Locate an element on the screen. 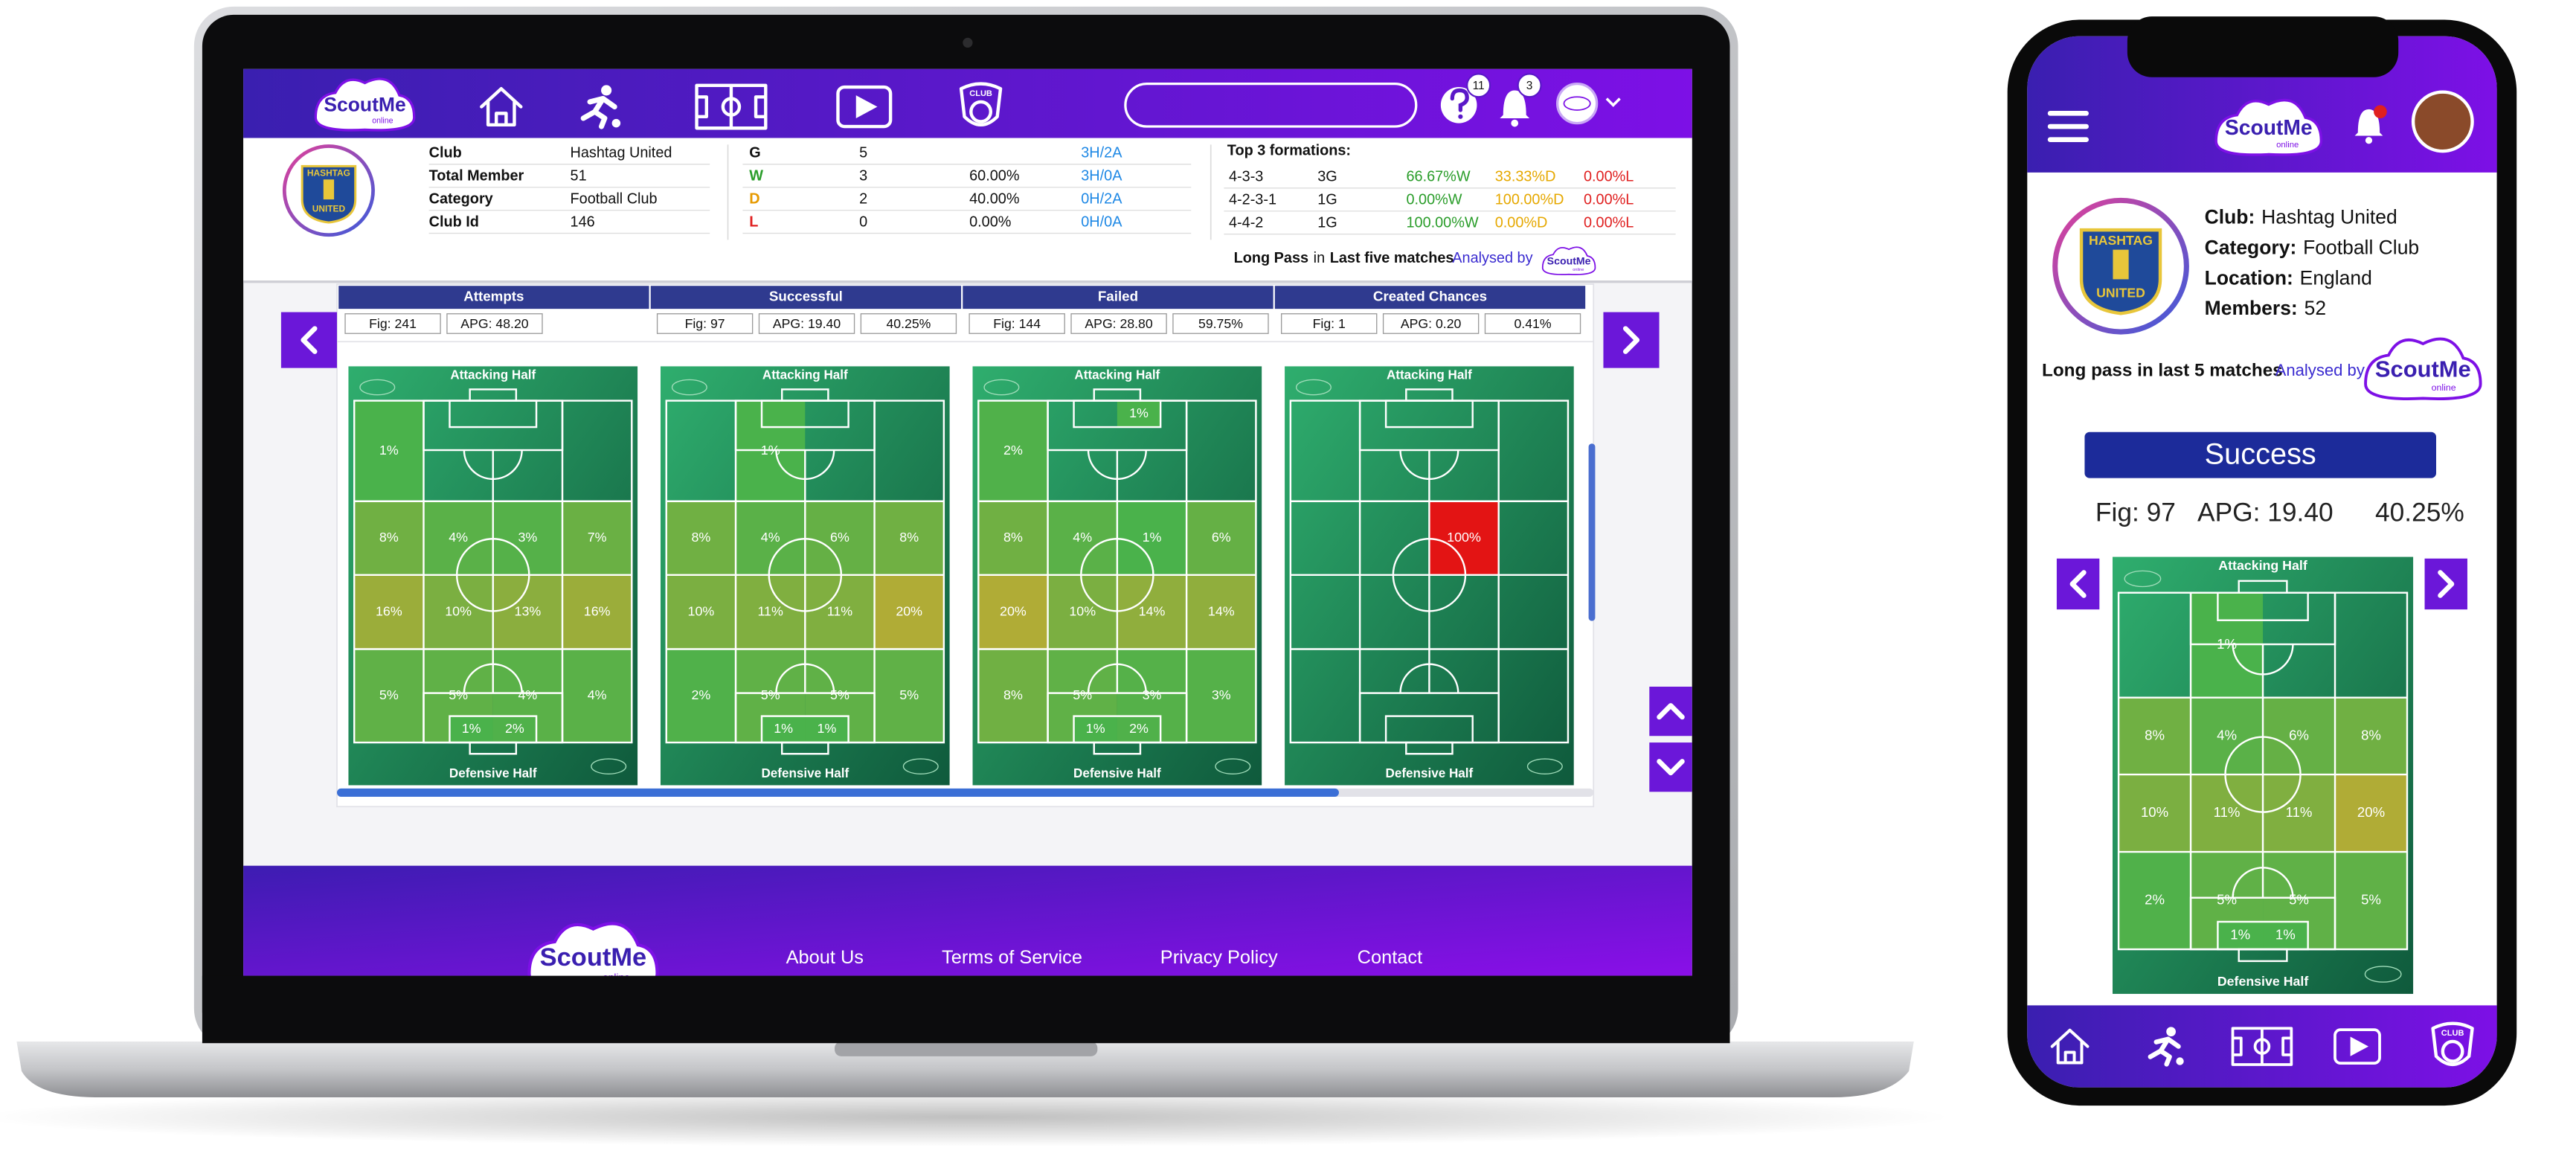 This screenshot has height=1168, width=2576. menu-button is located at coordinates (2068, 127).